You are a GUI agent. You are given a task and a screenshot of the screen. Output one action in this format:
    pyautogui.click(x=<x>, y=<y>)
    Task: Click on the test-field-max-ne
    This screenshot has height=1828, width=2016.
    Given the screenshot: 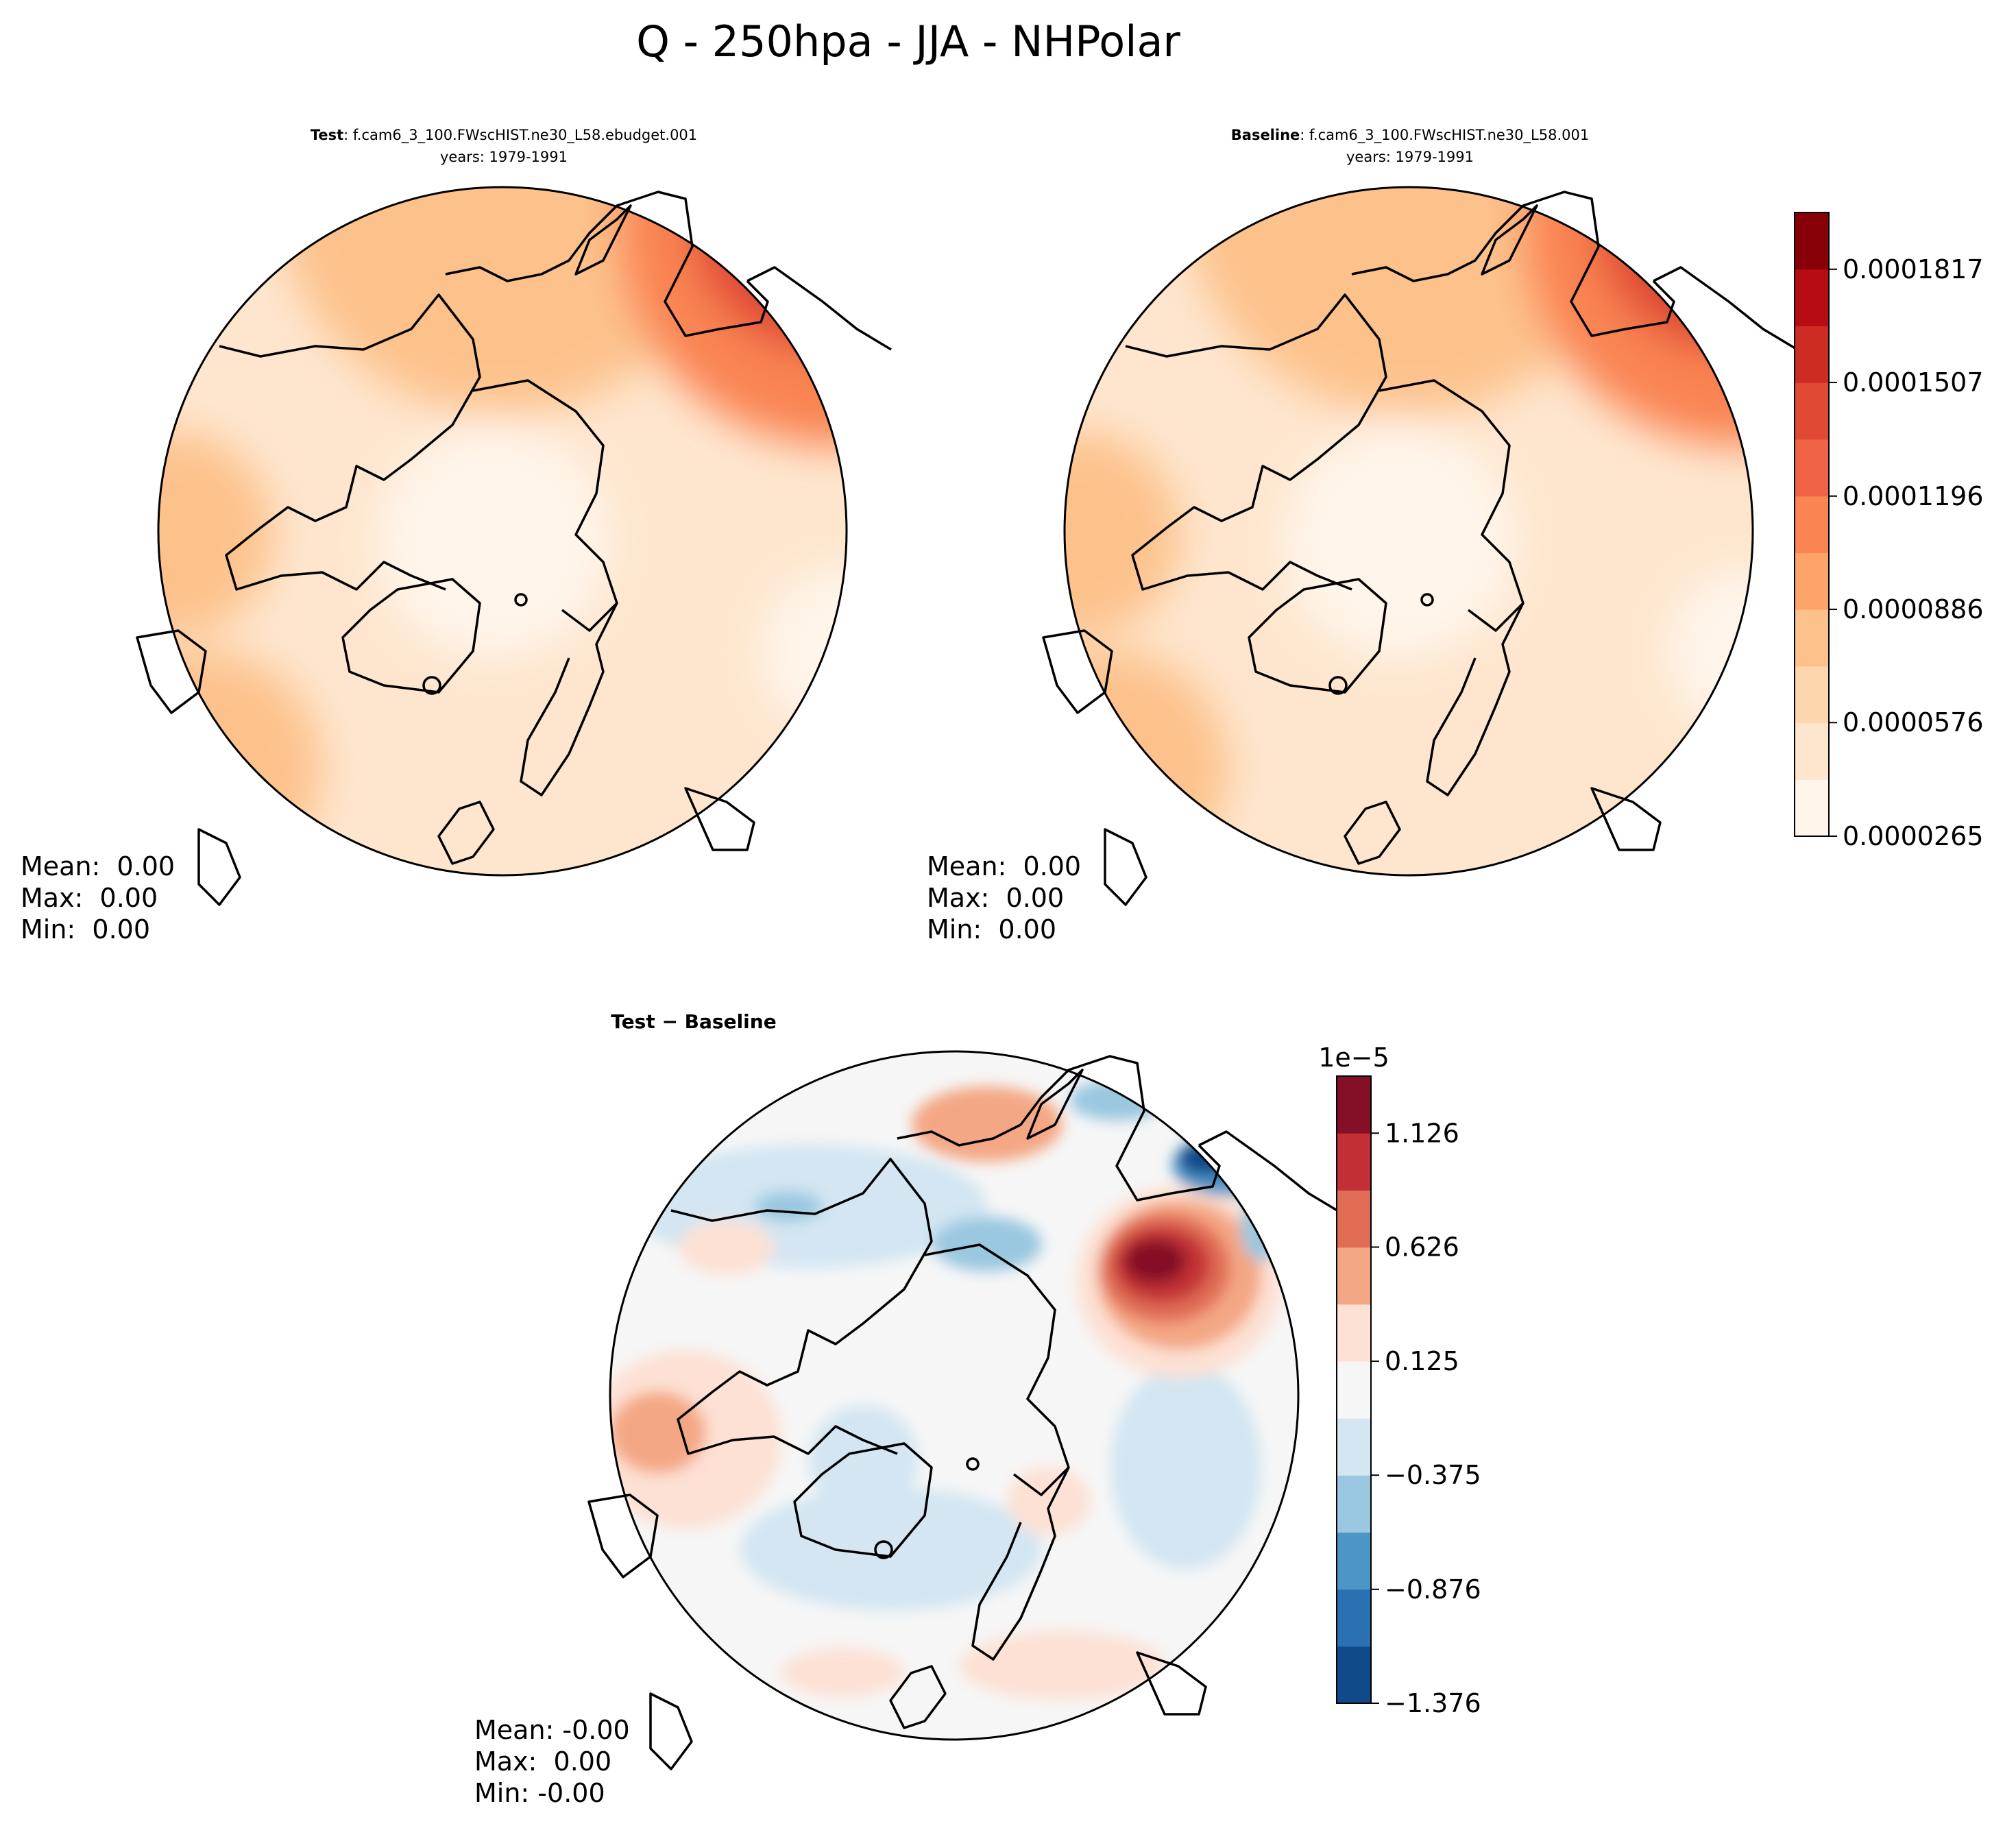 What is the action you would take?
    pyautogui.click(x=807, y=254)
    